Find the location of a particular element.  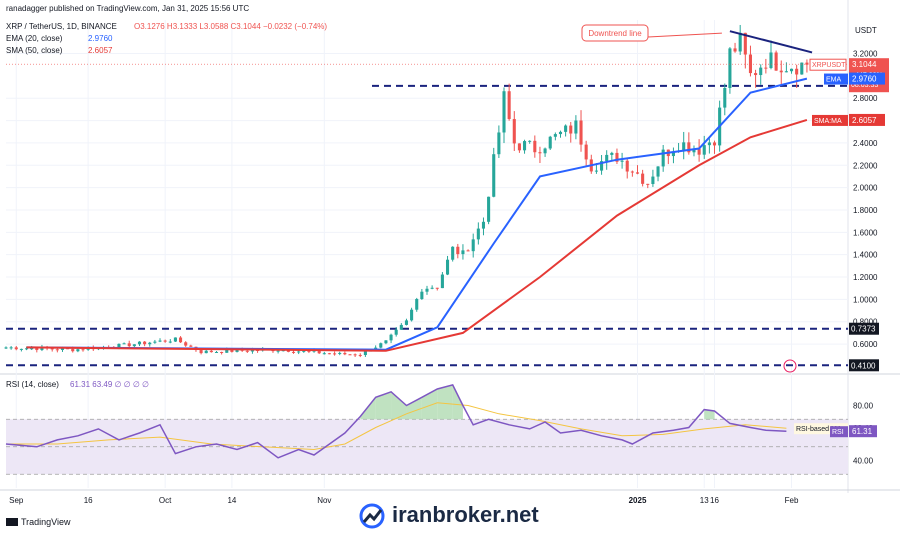

ema-legend-value: 2.9760 is located at coordinates (100, 38).